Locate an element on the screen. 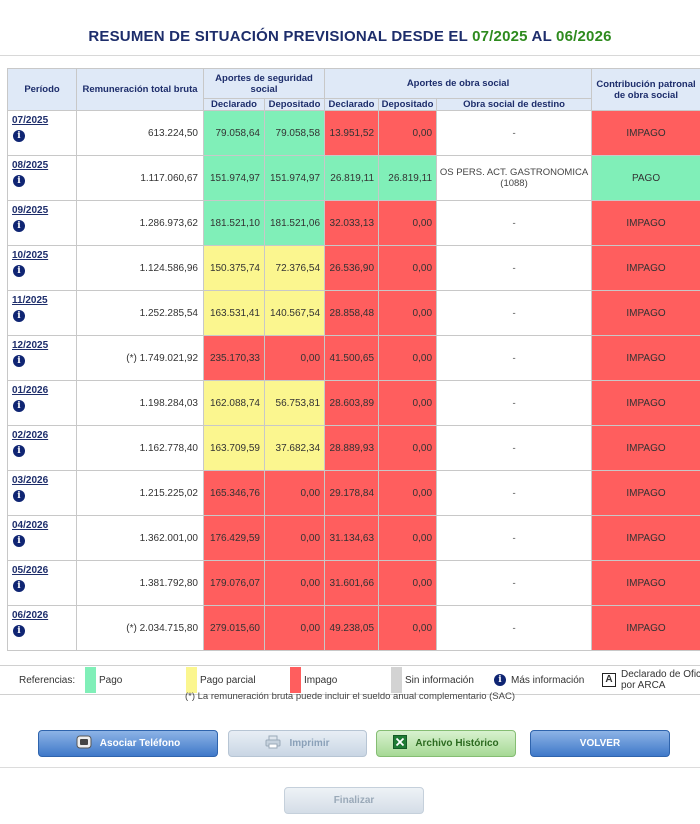 This screenshot has width=700, height=824. remuneracion-cell: 1.252.285,54 is located at coordinates (140, 313).